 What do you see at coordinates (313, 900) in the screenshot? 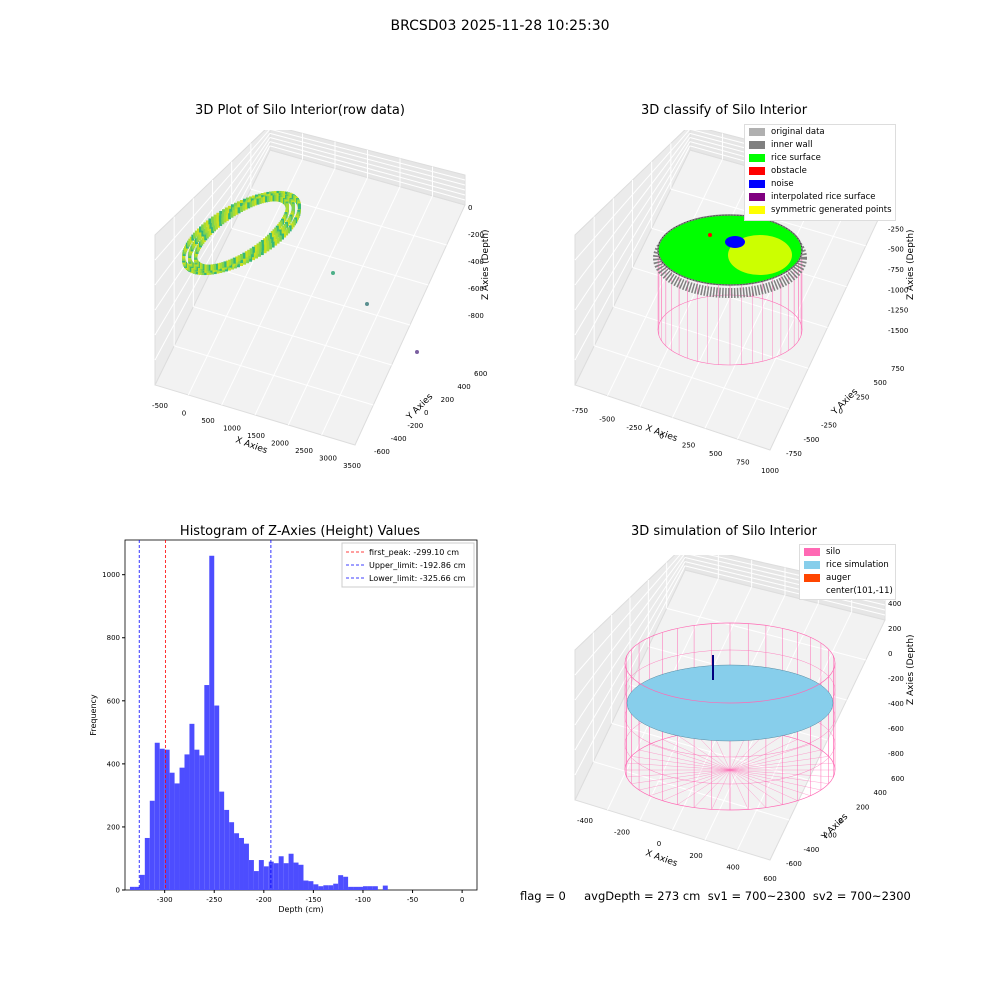
I see `x-tick-label: -150` at bounding box center [313, 900].